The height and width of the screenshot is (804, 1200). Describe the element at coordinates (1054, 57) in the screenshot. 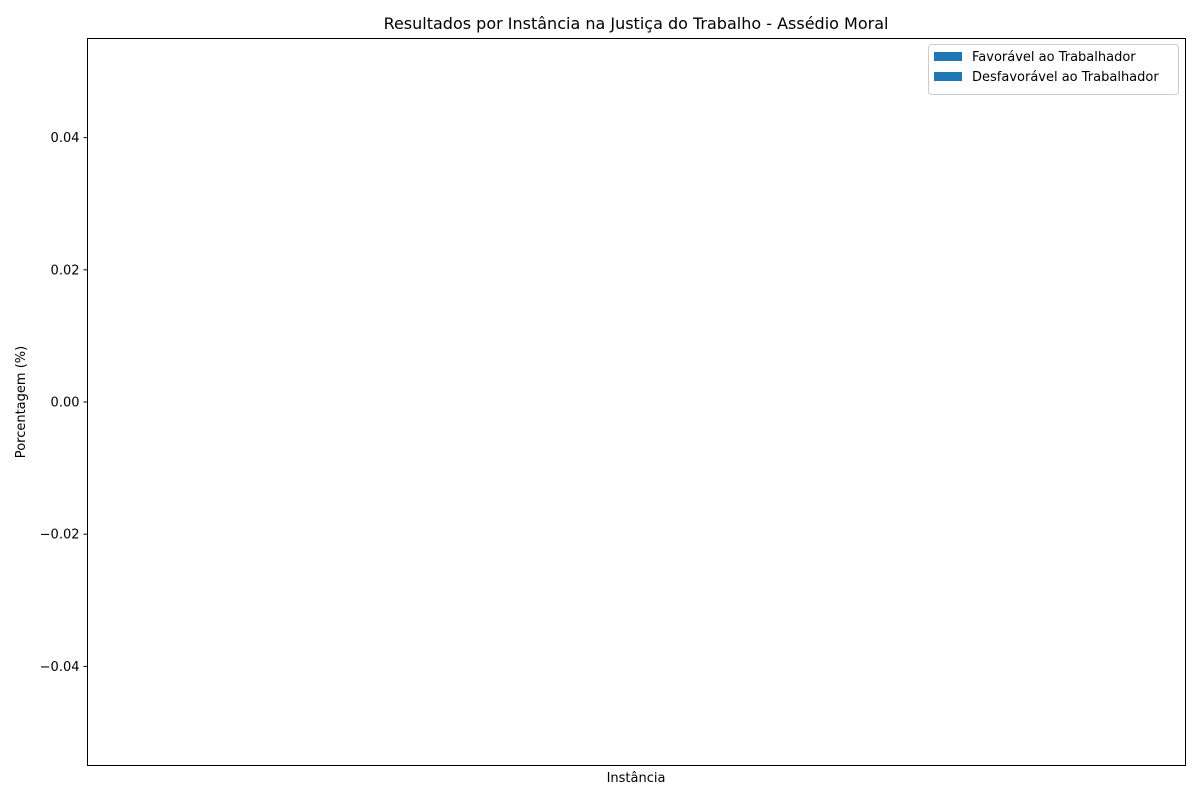

I see `legend-label-favoravel: Favorável ao Trabalhador` at that location.